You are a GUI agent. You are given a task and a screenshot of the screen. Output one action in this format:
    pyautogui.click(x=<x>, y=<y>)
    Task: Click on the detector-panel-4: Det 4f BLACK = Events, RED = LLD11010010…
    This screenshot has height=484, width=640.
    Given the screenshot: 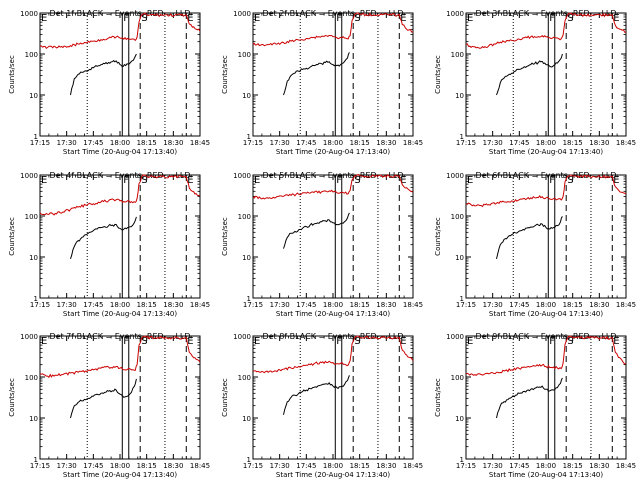 What is the action you would take?
    pyautogui.click(x=109, y=244)
    